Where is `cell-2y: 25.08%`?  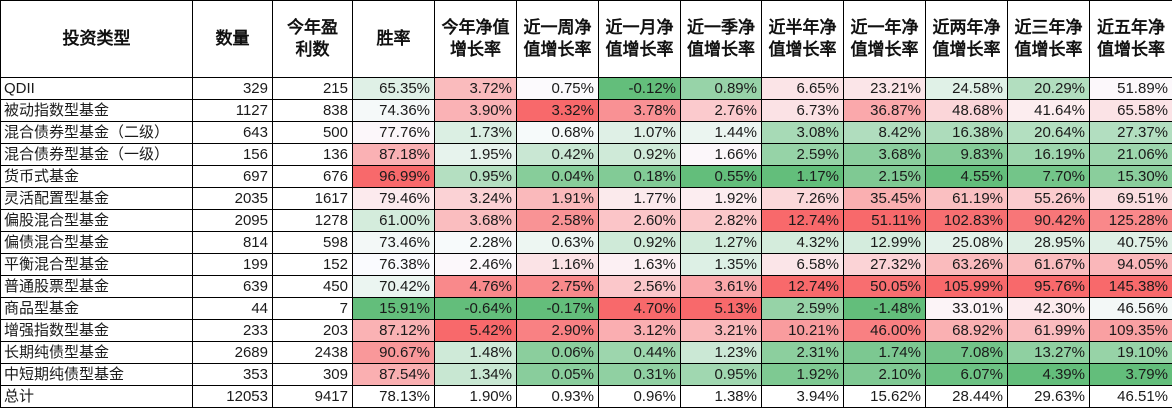
cell-2y: 25.08% is located at coordinates (967, 243).